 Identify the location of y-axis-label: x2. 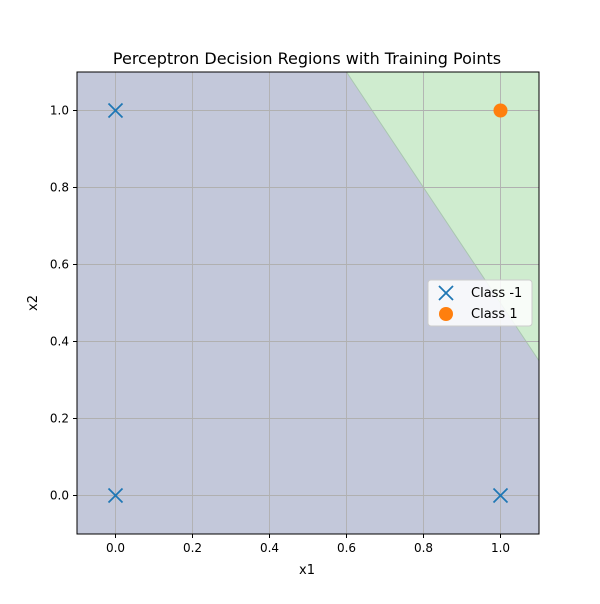
(33, 303).